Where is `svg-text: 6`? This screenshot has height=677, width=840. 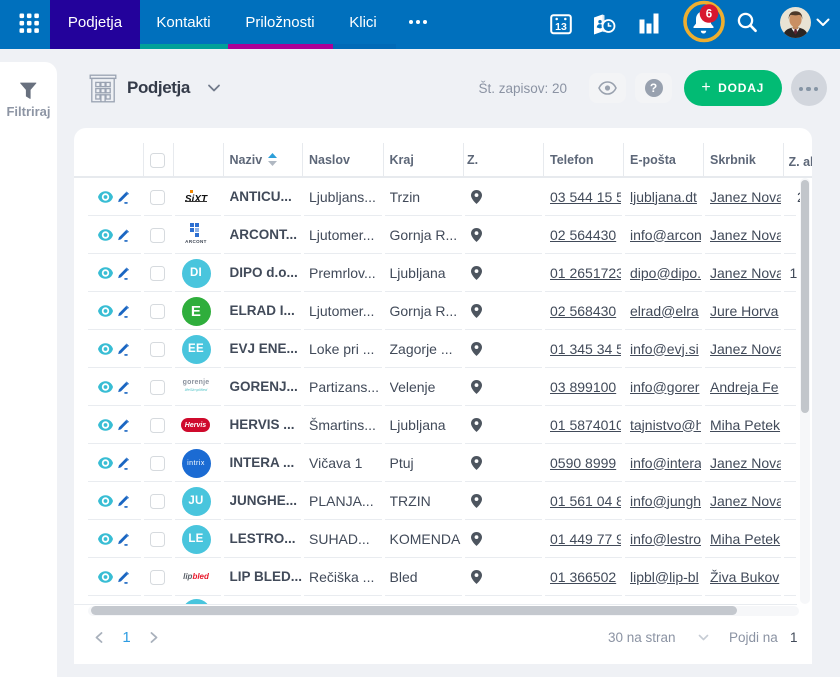
svg-text: 6 is located at coordinates (709, 15).